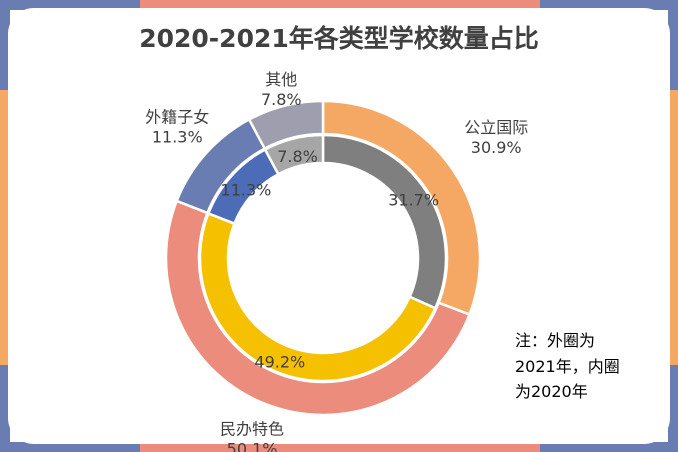 The image size is (678, 452). I want to click on outer-label-0: 公立国际 30.9%, so click(496, 137).